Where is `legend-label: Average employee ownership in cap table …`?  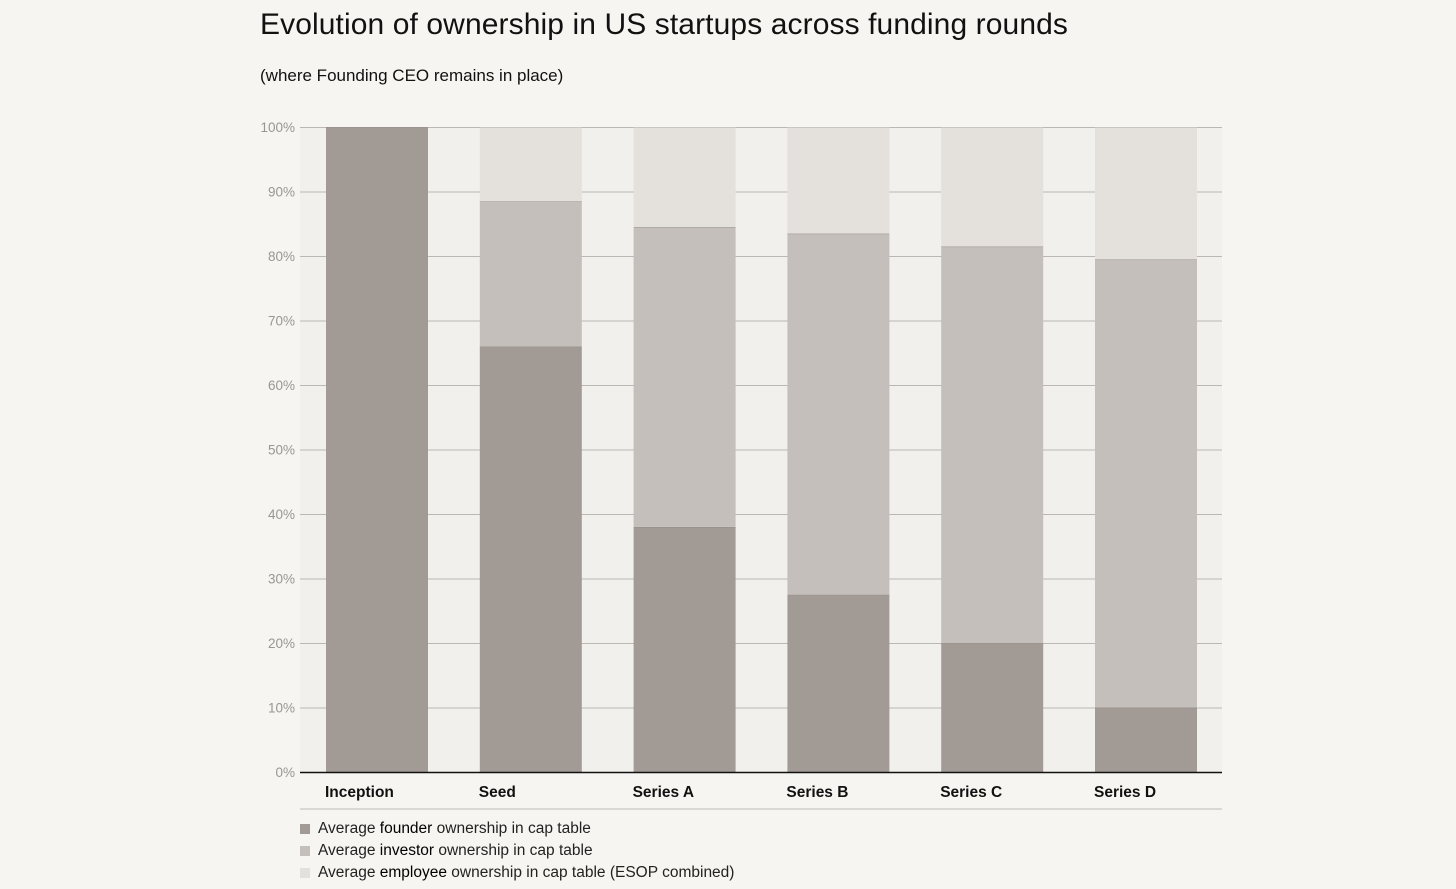 legend-label: Average employee ownership in cap table … is located at coordinates (526, 872).